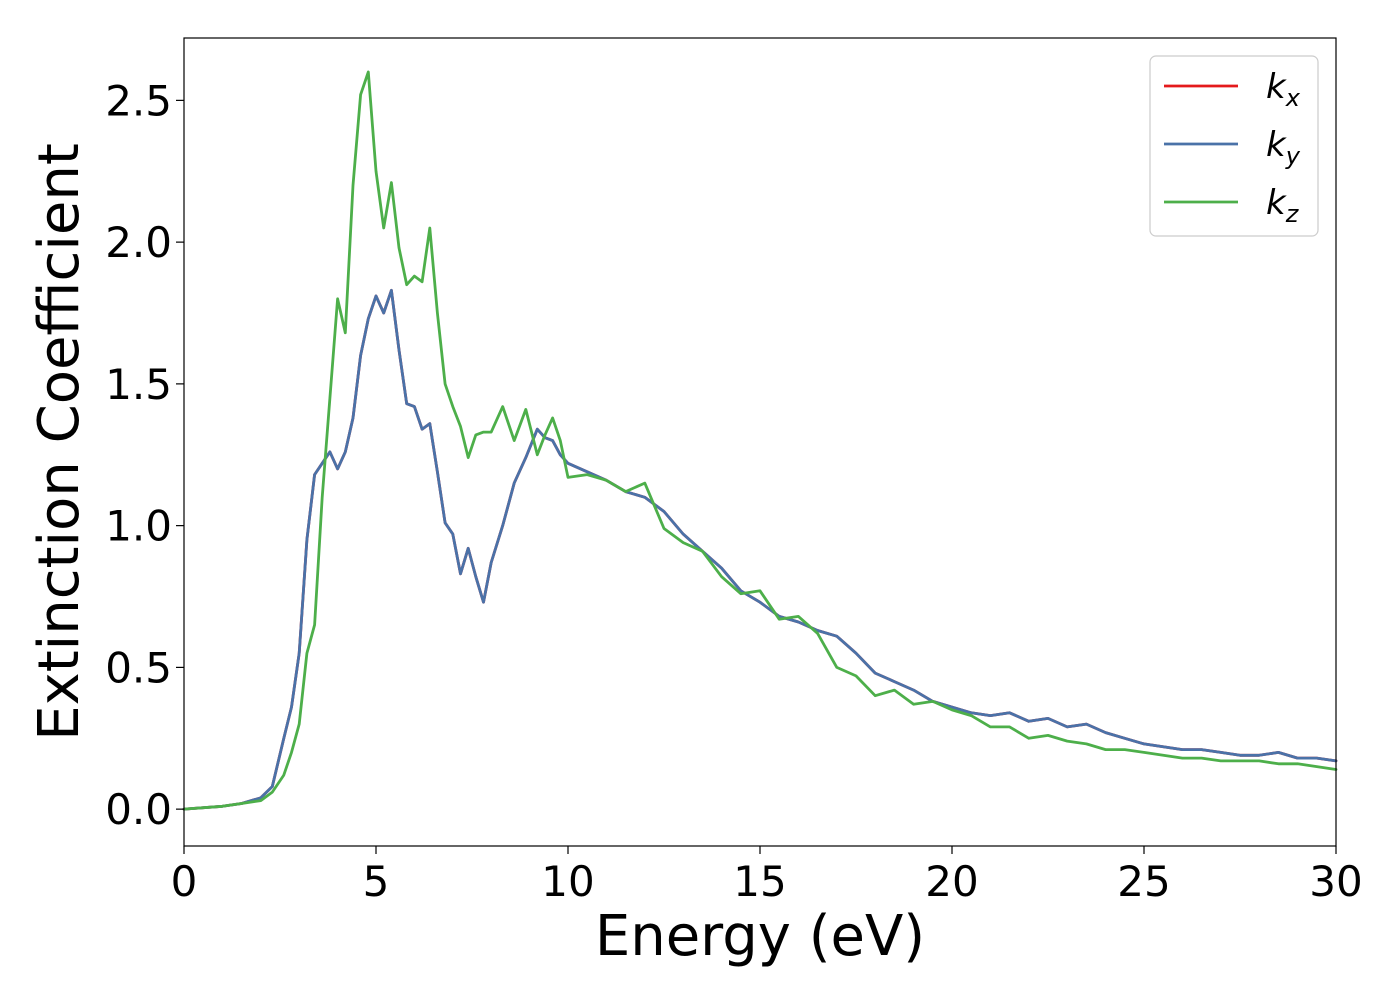 The image size is (1400, 1004). I want to click on legend-label-subscript: y, so click(1293, 156).